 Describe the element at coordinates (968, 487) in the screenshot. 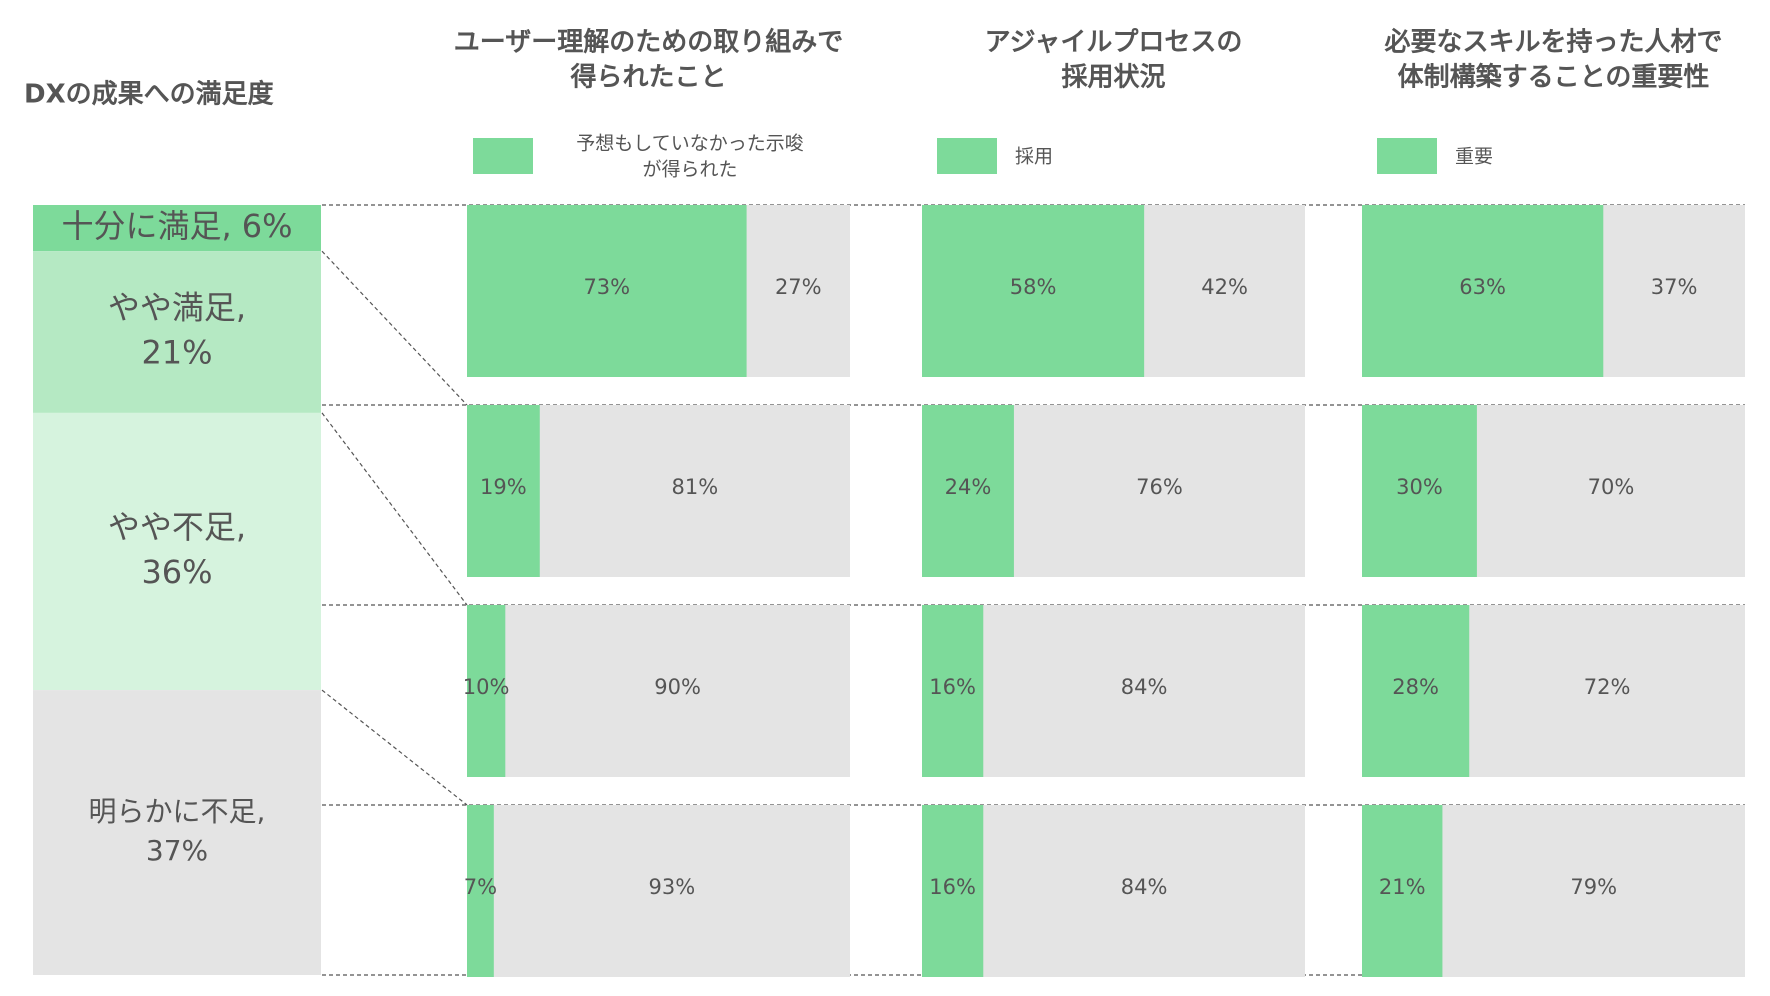

I see `bar-value-label: 24%` at that location.